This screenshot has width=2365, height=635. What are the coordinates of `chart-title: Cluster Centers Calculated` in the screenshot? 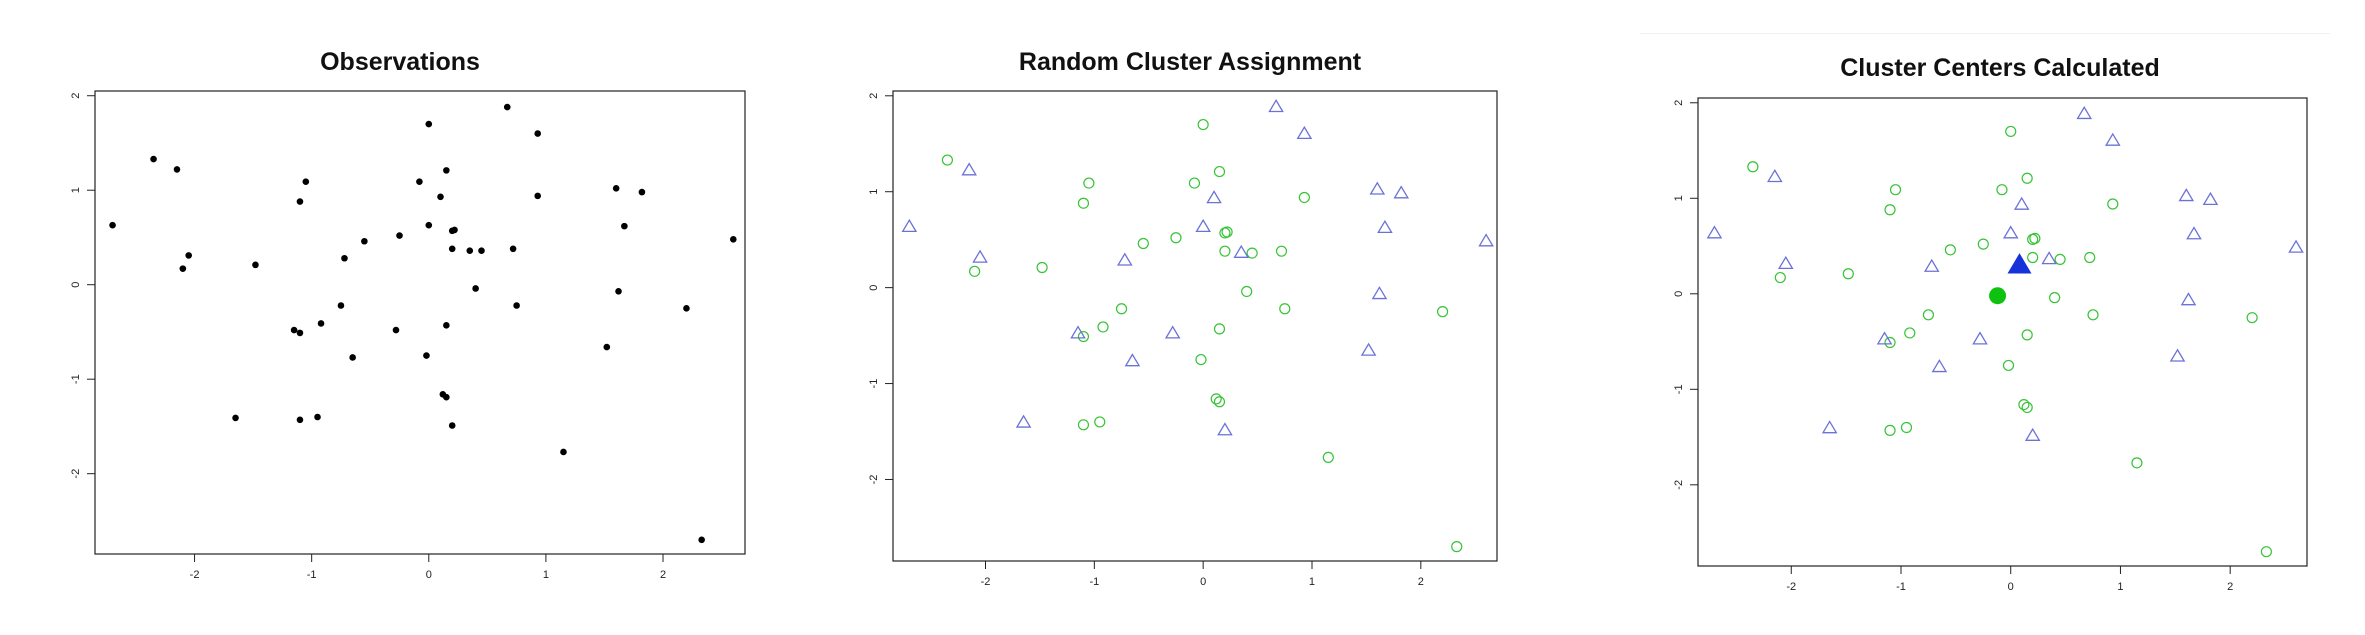 It's located at (2000, 68).